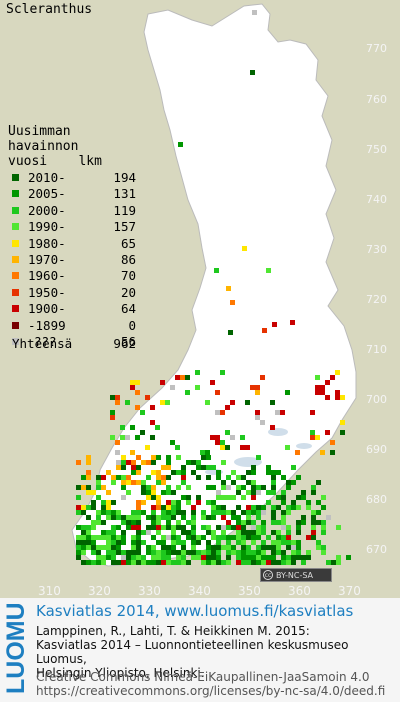  What do you see at coordinates (149, 591) in the screenshot?
I see `x-tick-label: 330` at bounding box center [149, 591].